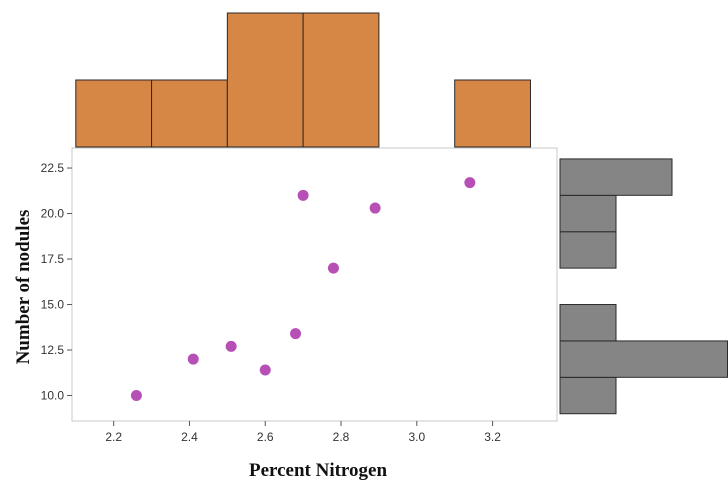  Describe the element at coordinates (189, 437) in the screenshot. I see `x-tick-label: 2.4` at that location.